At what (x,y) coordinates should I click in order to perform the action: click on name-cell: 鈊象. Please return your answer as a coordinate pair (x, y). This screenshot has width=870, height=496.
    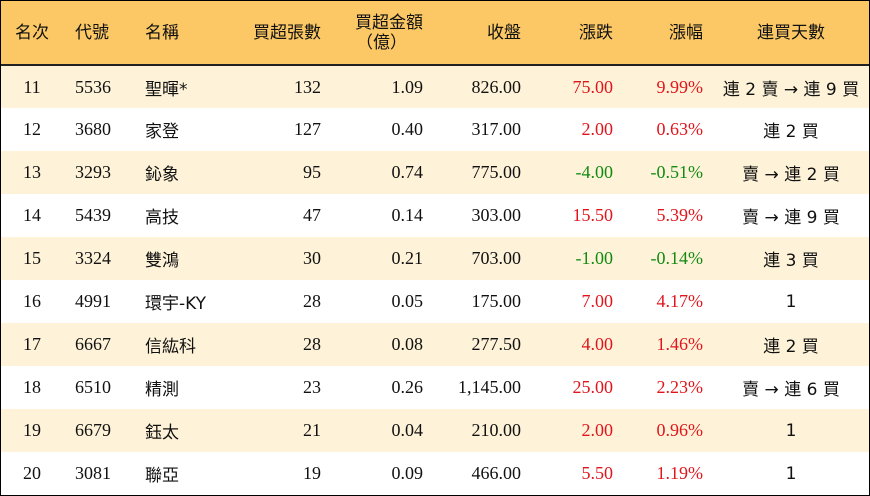
    Looking at the image, I should click on (162, 175).